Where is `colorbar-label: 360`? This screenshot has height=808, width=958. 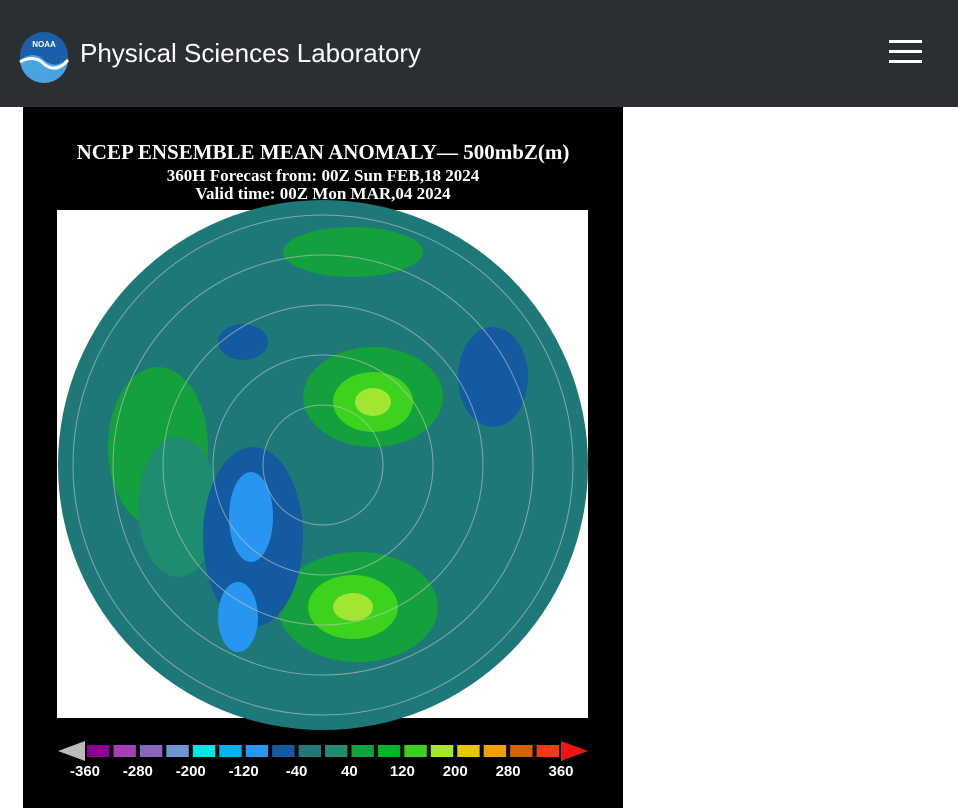
colorbar-label: 360 is located at coordinates (560, 771).